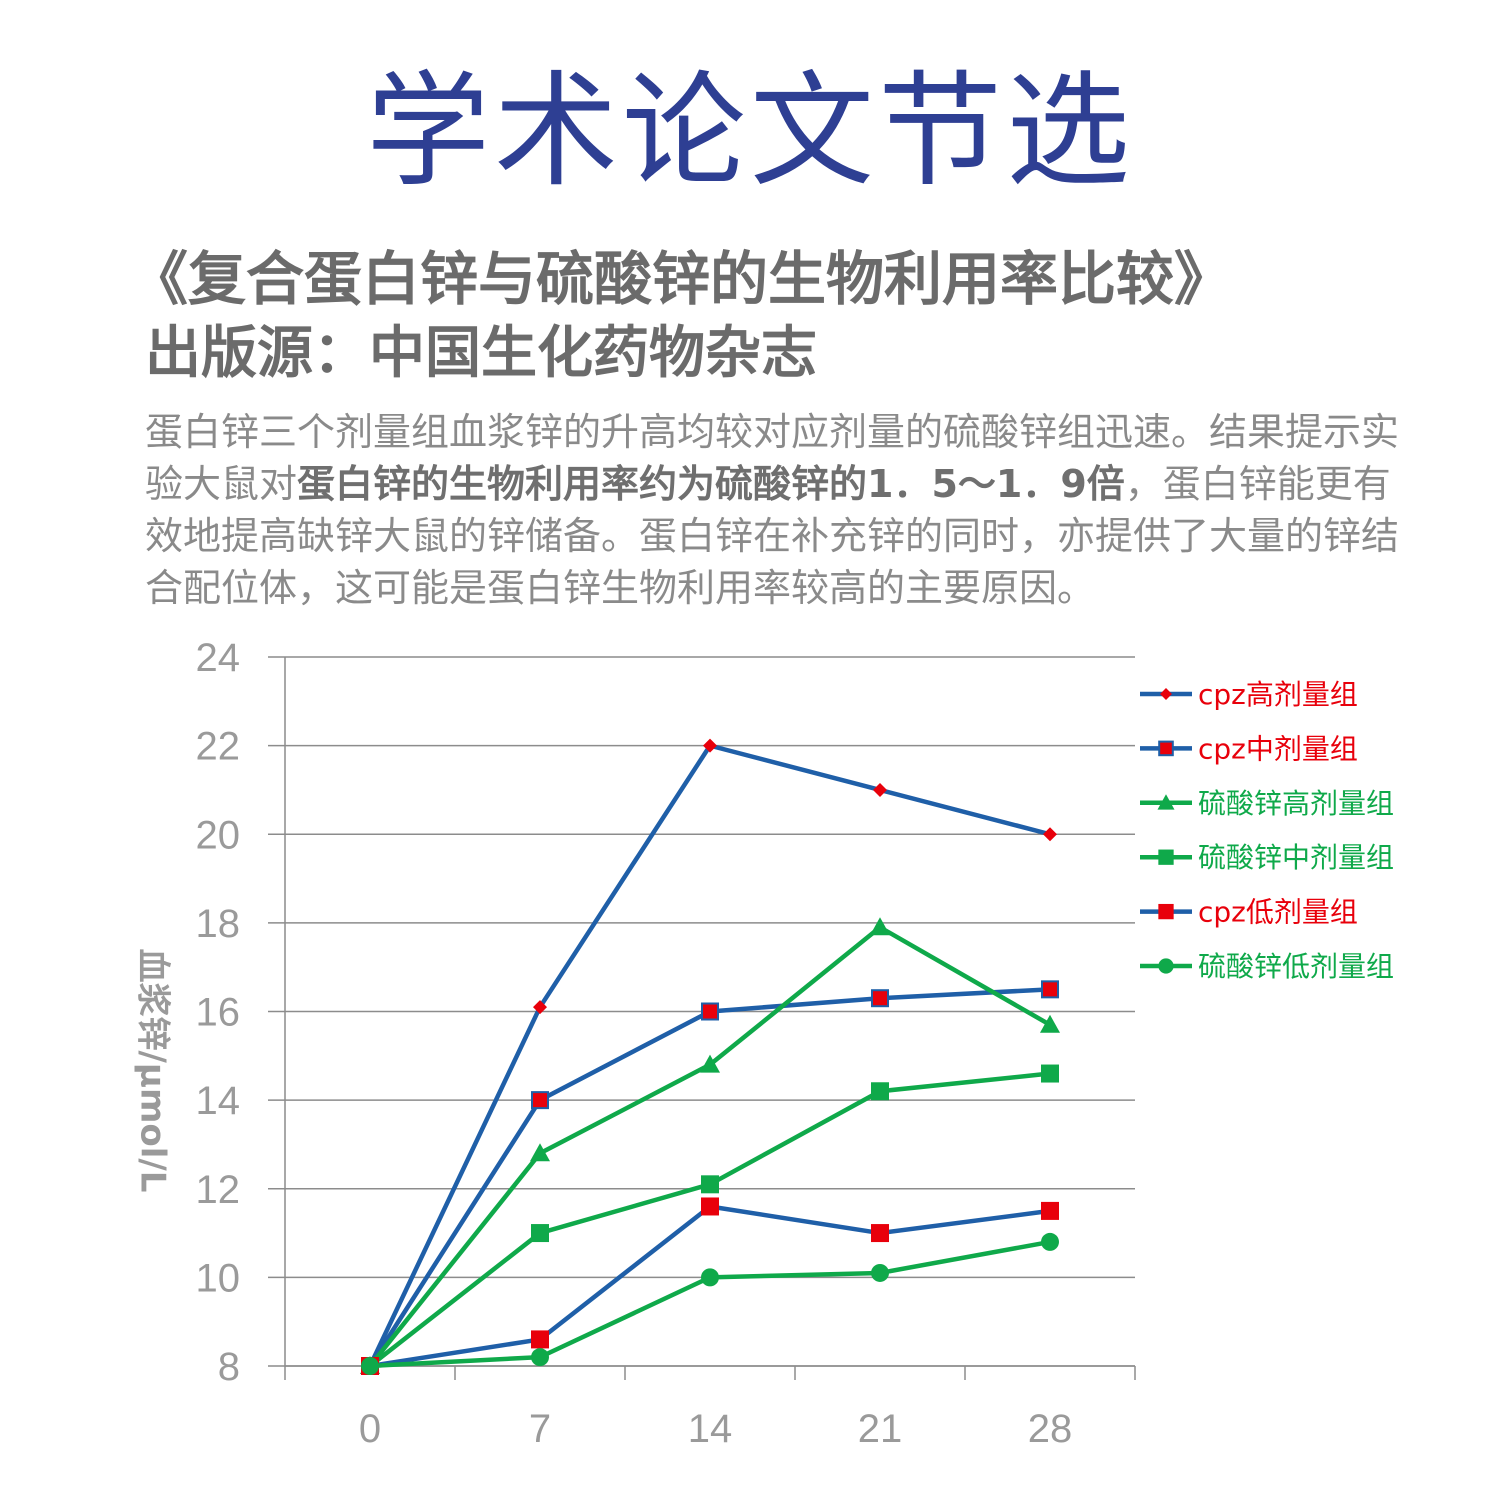  I want to click on x-tick-label: 0, so click(370, 1429).